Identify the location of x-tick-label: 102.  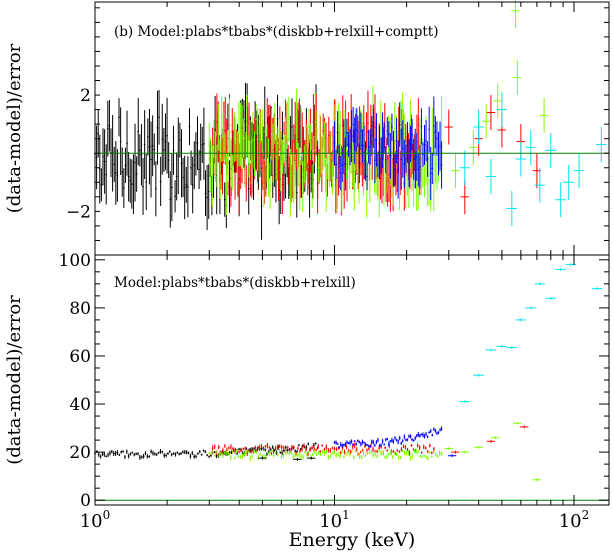
(574, 520).